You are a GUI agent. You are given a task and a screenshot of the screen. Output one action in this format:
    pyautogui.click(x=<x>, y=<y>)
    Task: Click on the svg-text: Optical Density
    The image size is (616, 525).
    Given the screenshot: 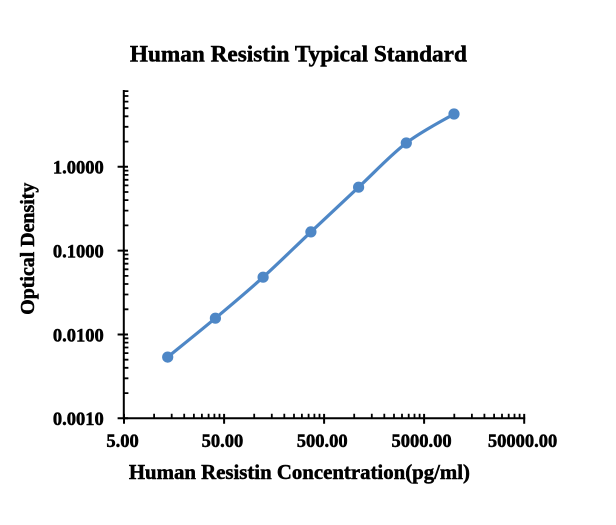 What is the action you would take?
    pyautogui.click(x=28, y=249)
    